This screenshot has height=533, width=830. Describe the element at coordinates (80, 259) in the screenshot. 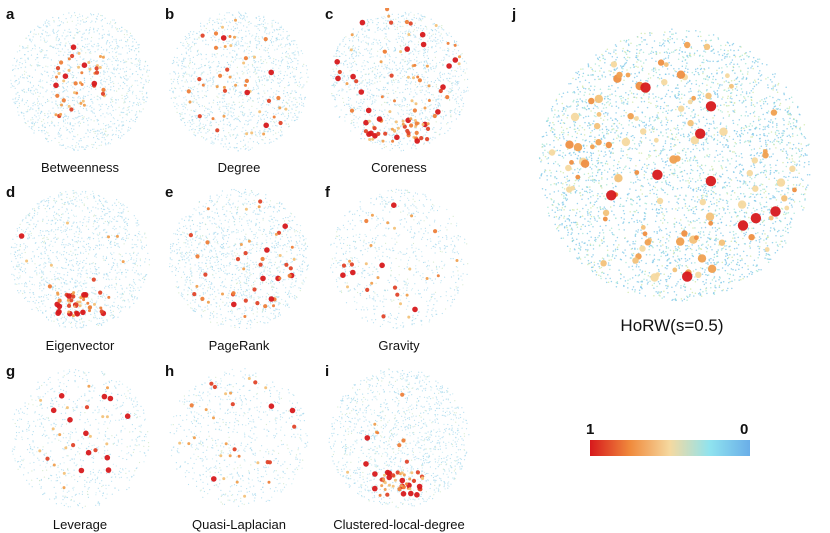

I see `network-plot-eigenvector` at that location.